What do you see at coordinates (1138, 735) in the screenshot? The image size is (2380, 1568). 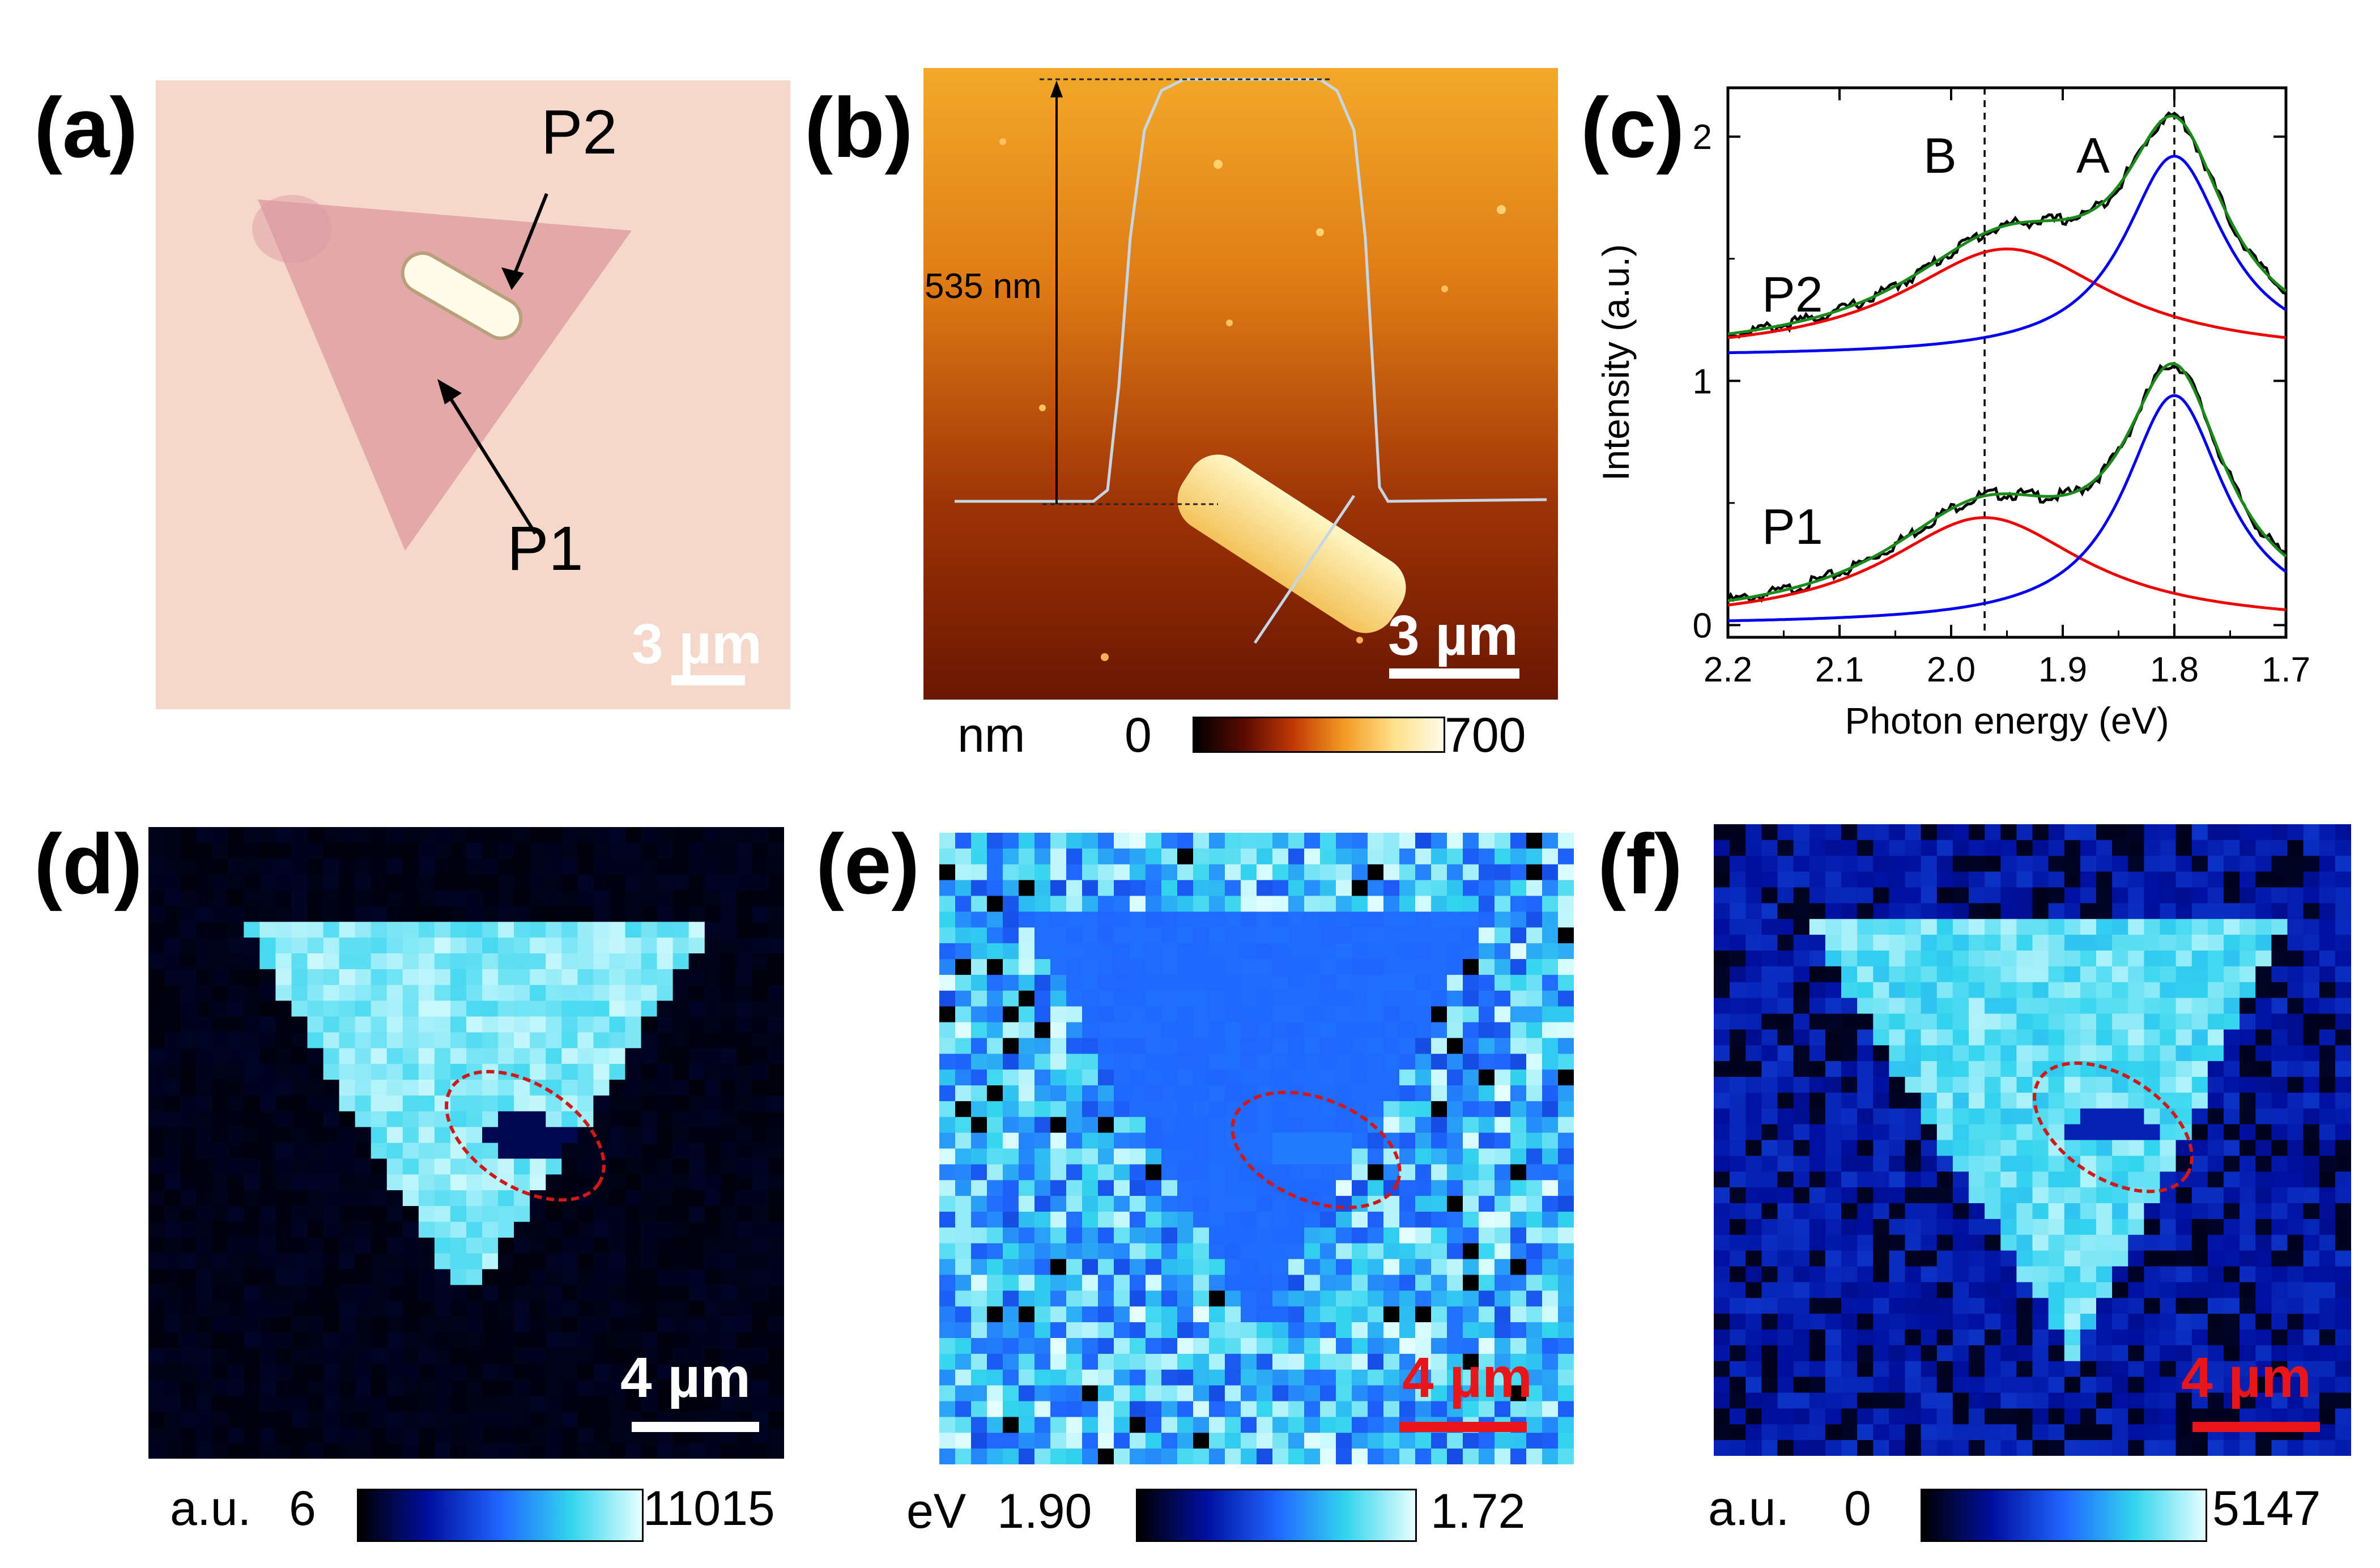 I see `colorbar-b-min: 0` at bounding box center [1138, 735].